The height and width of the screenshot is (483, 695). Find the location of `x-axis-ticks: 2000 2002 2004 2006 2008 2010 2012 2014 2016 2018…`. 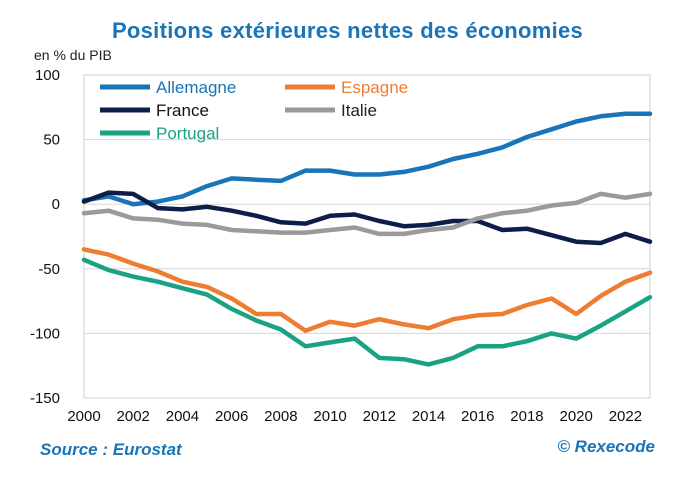

x-axis-ticks: 2000 2002 2004 2006 2008 2010 2012 2014 2016 2018… is located at coordinates (354, 416).